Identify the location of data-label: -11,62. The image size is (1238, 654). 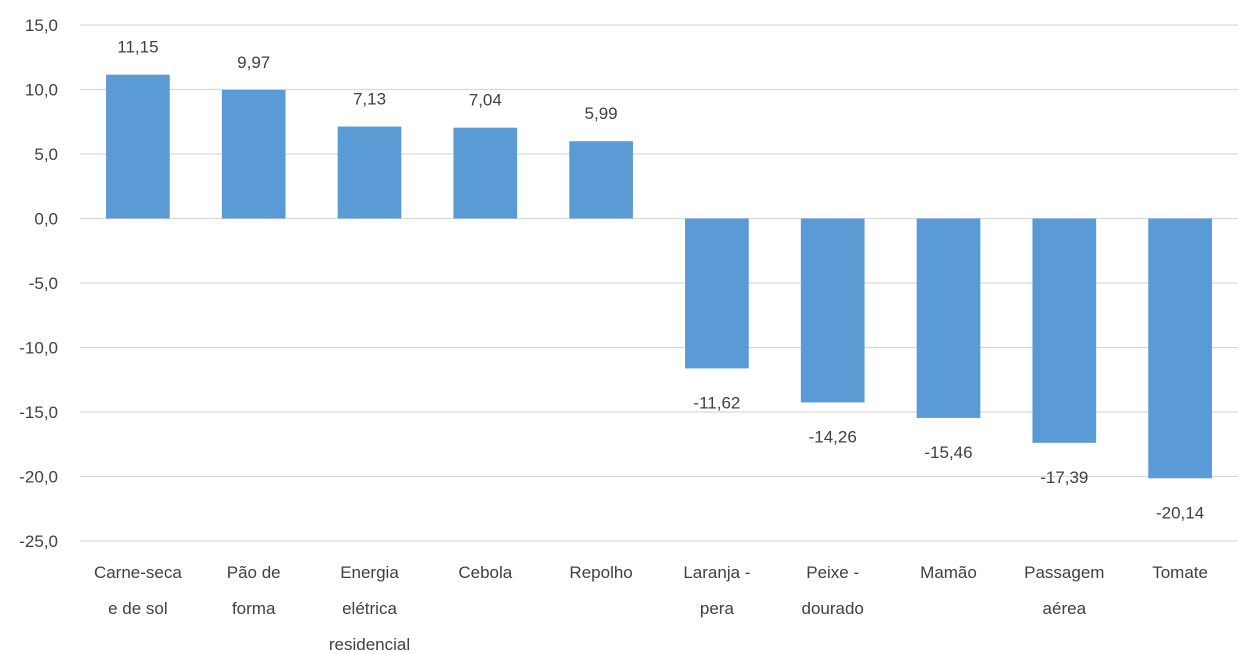
(716, 402).